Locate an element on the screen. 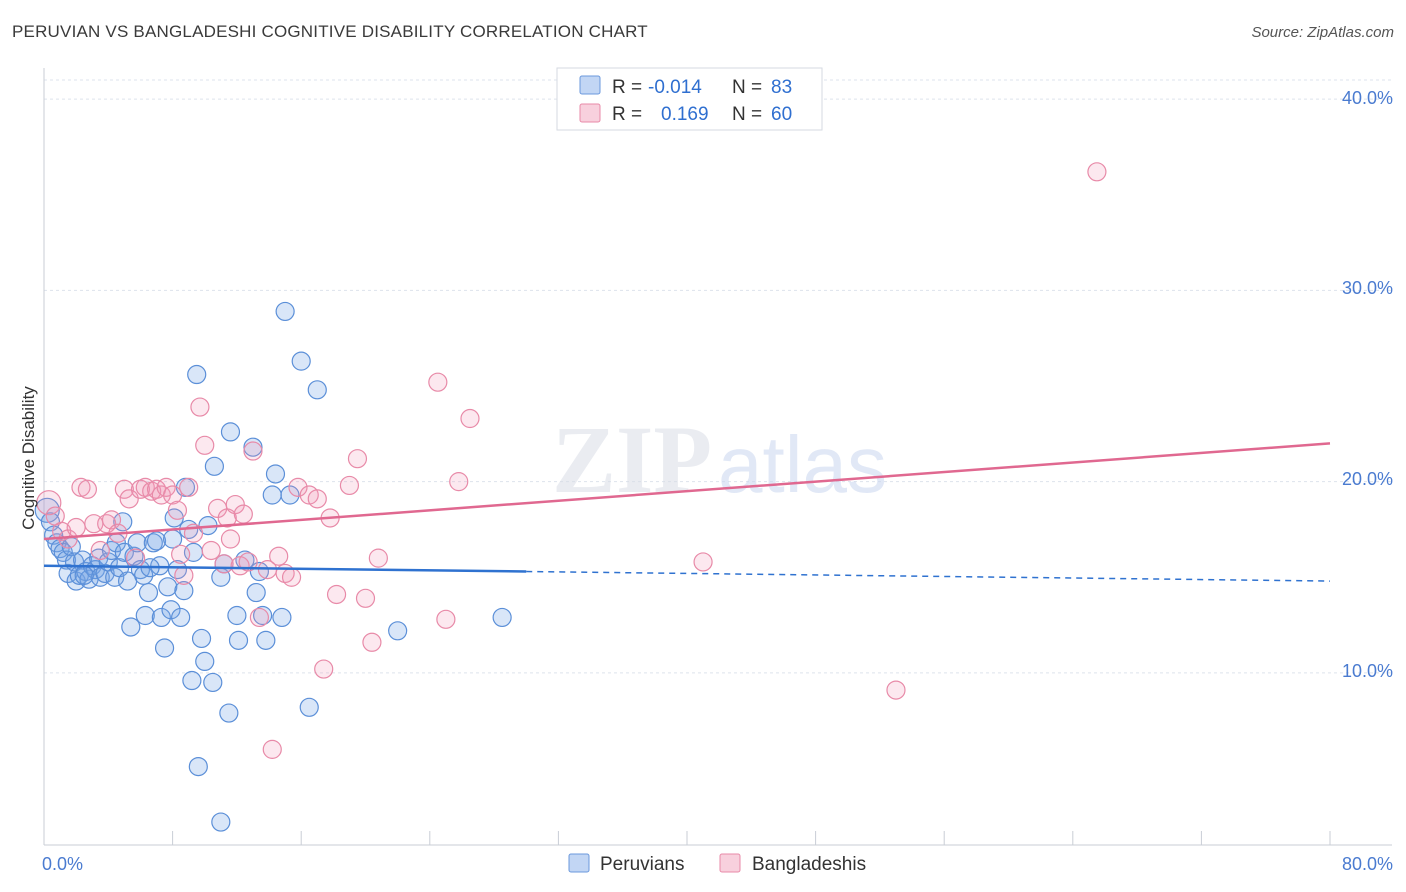 Image resolution: width=1406 pixels, height=892 pixels. legend-n-label-1: N = is located at coordinates (747, 87).